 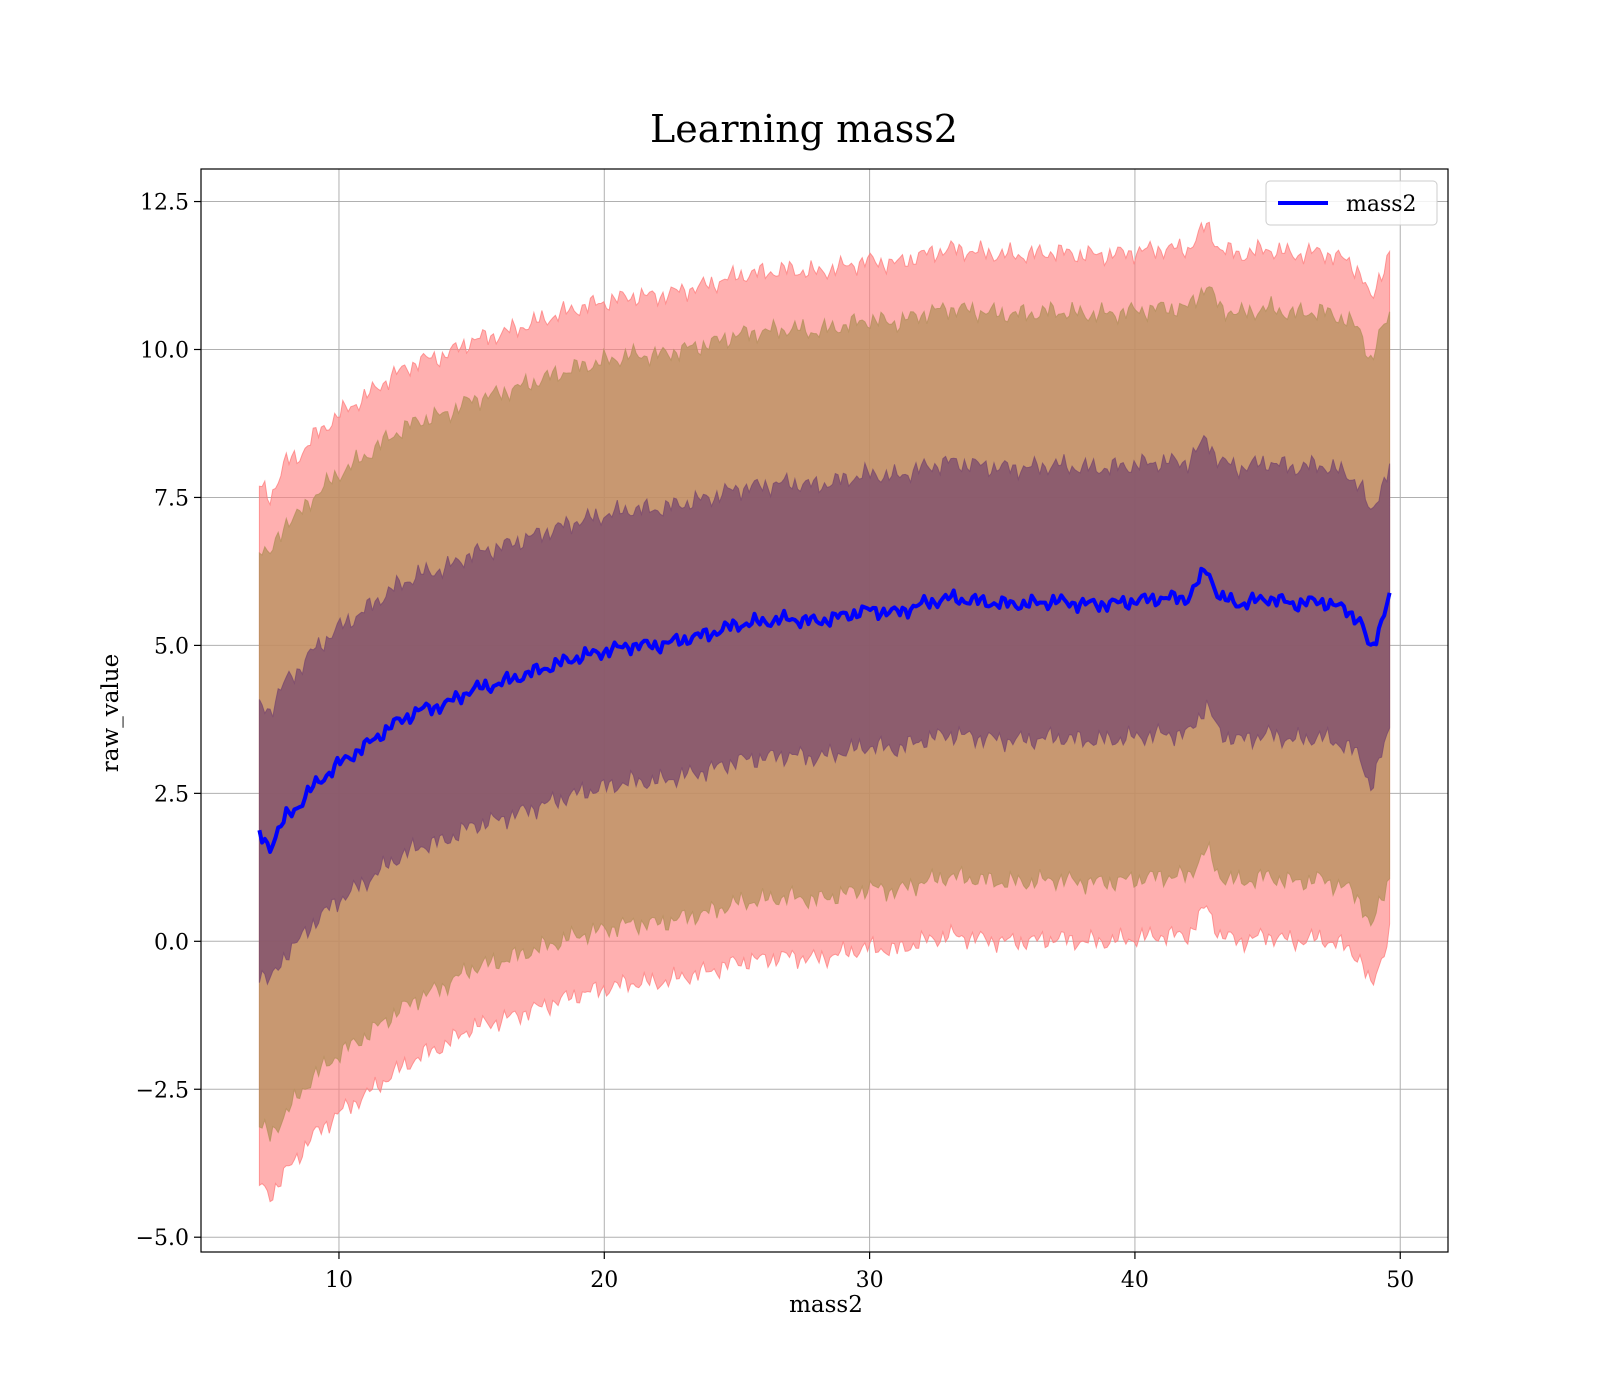 What do you see at coordinates (826, 1305) in the screenshot?
I see `x-axis-label: mass2` at bounding box center [826, 1305].